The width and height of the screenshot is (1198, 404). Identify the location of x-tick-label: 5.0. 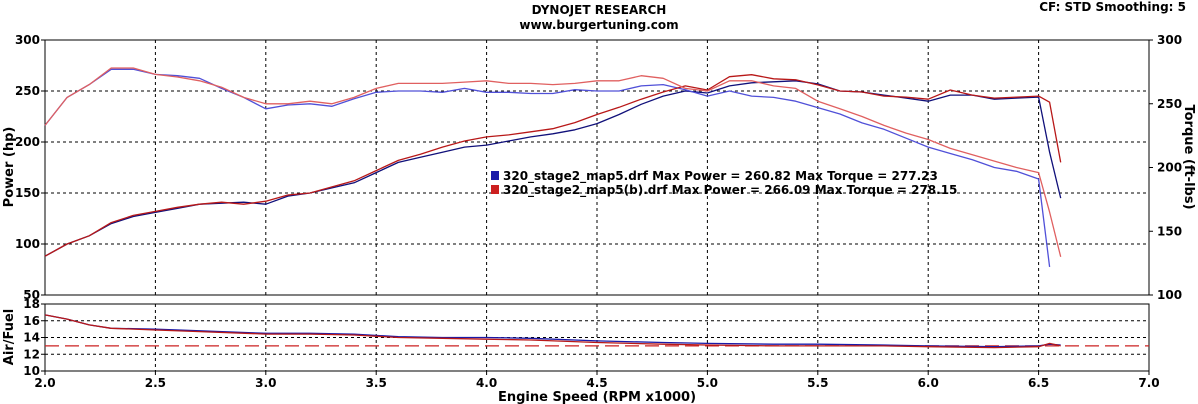
(707, 383).